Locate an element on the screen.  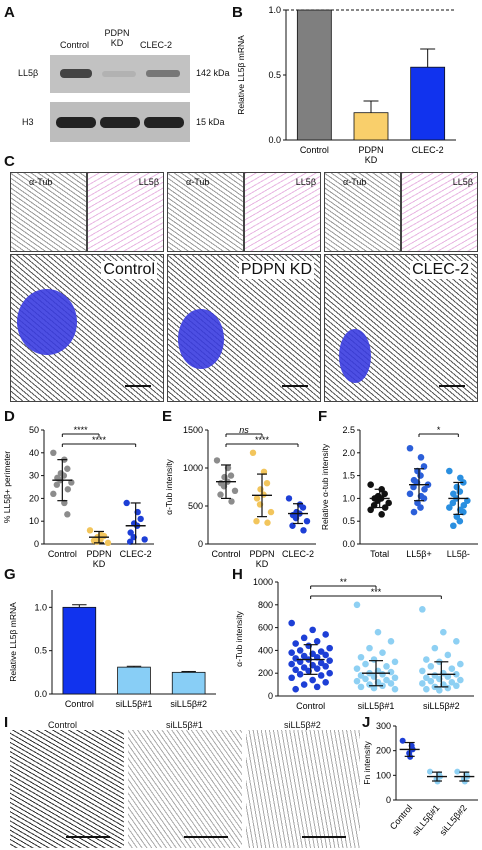
row-label-h3: H3 is located at coordinates (28, 122).